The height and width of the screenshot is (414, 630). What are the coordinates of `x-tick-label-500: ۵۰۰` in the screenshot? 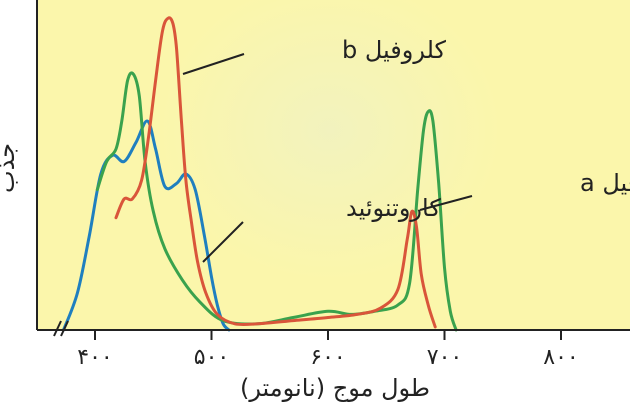 It's located at (211, 357).